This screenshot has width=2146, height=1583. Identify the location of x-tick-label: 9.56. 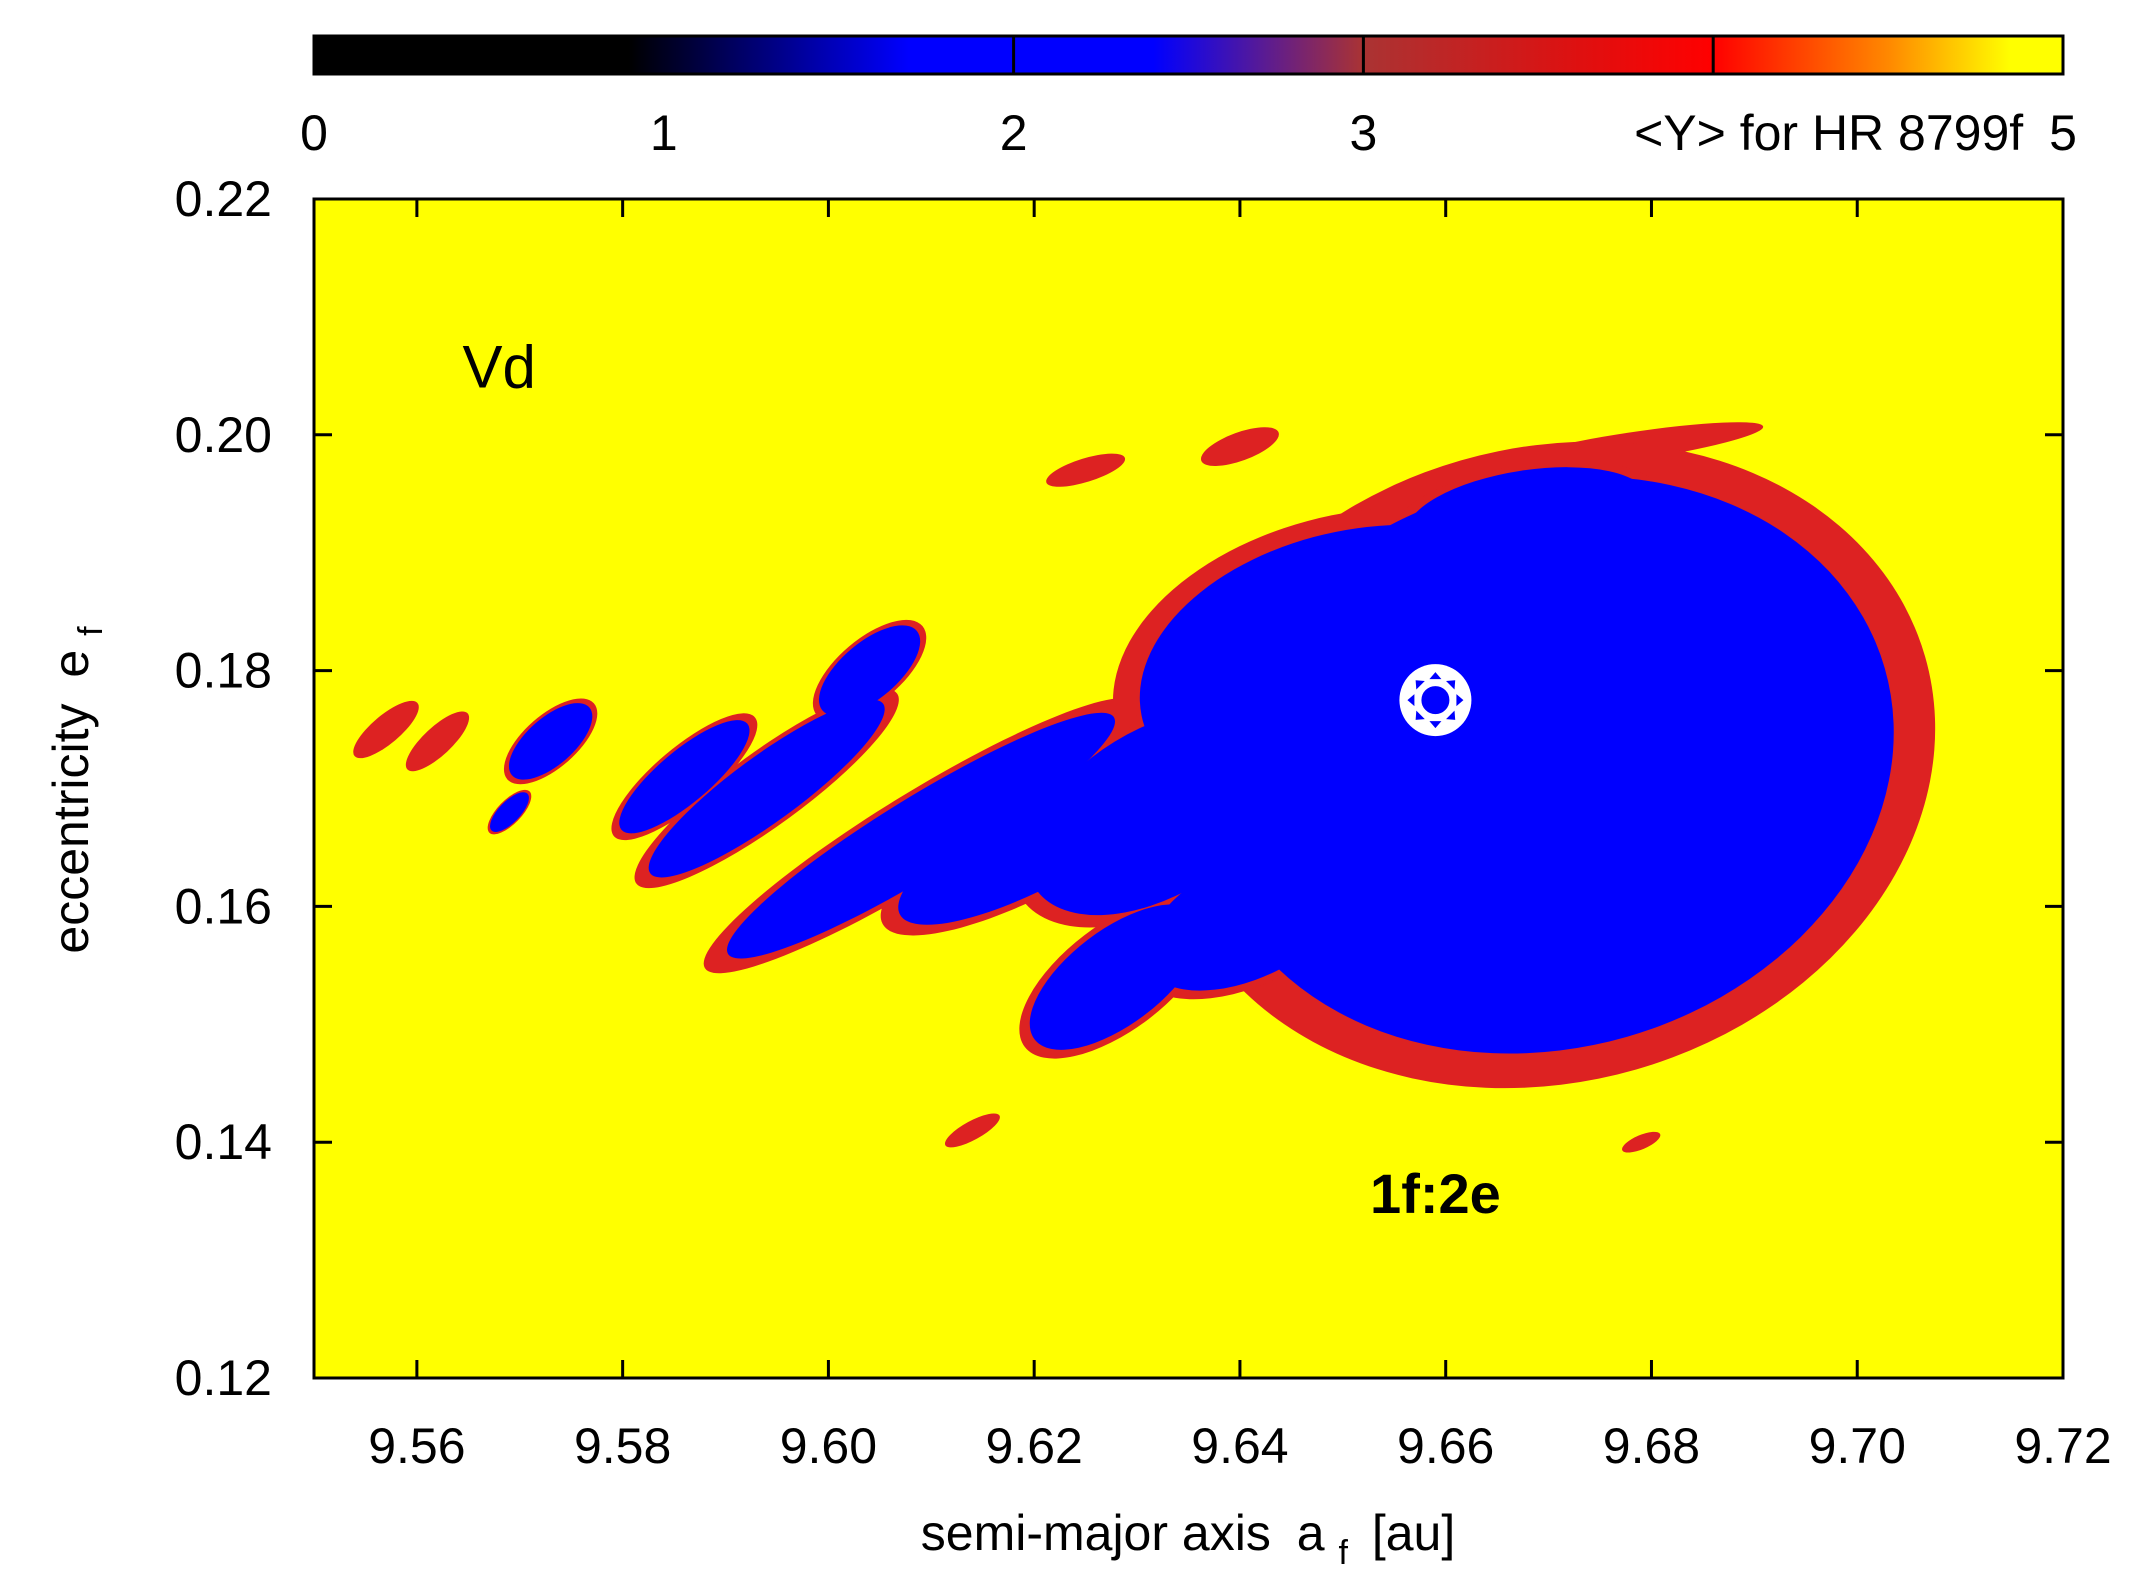
(416, 1446).